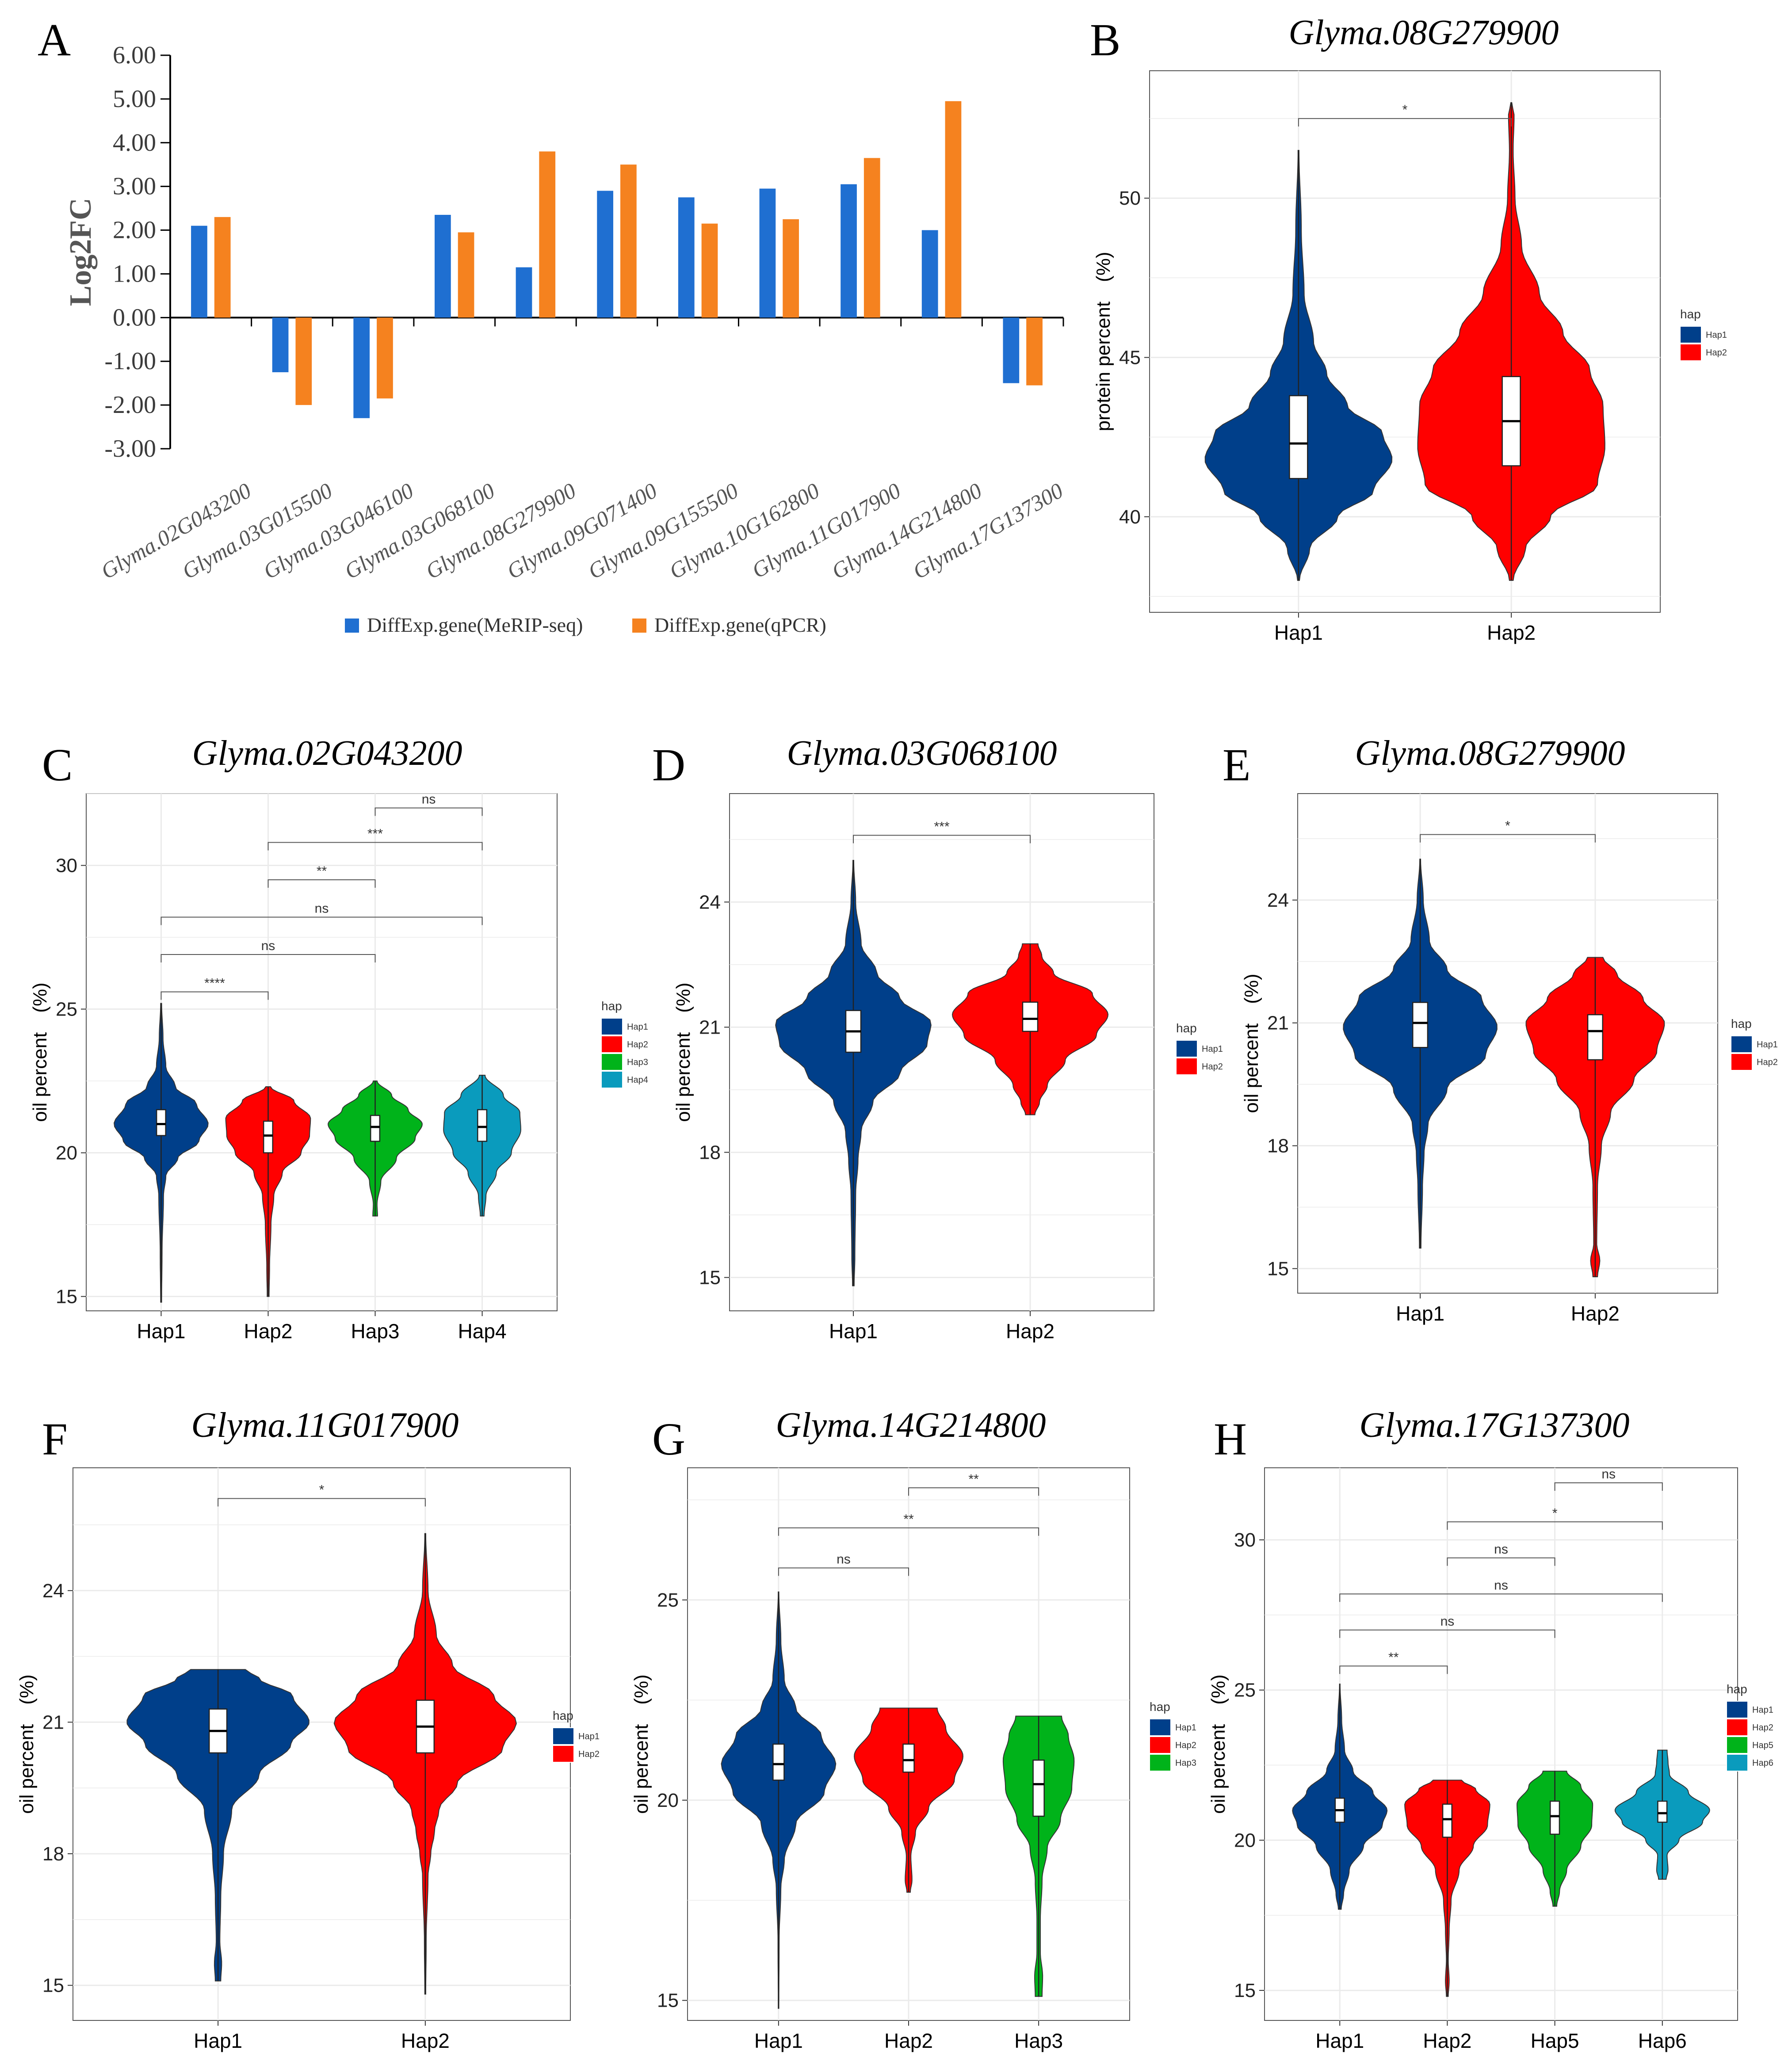 This screenshot has height=2058, width=1792. Describe the element at coordinates (639, 626) in the screenshot. I see `legend-swatch-qpcr` at that location.